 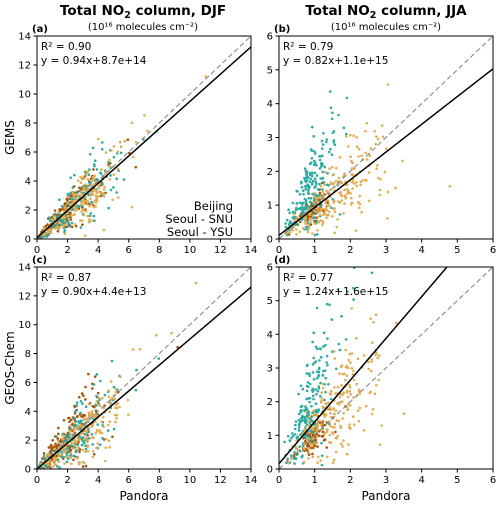 What do you see at coordinates (99, 413) in the screenshot?
I see `series-seoul-snu` at bounding box center [99, 413].